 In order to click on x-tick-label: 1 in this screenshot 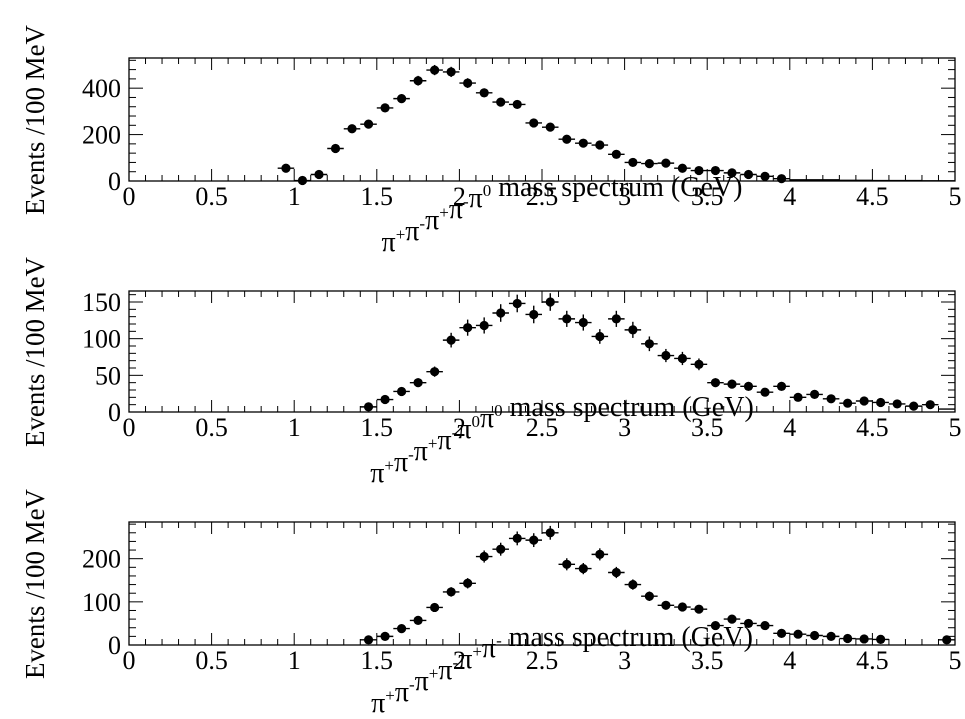, I will do `click(294, 196)`.